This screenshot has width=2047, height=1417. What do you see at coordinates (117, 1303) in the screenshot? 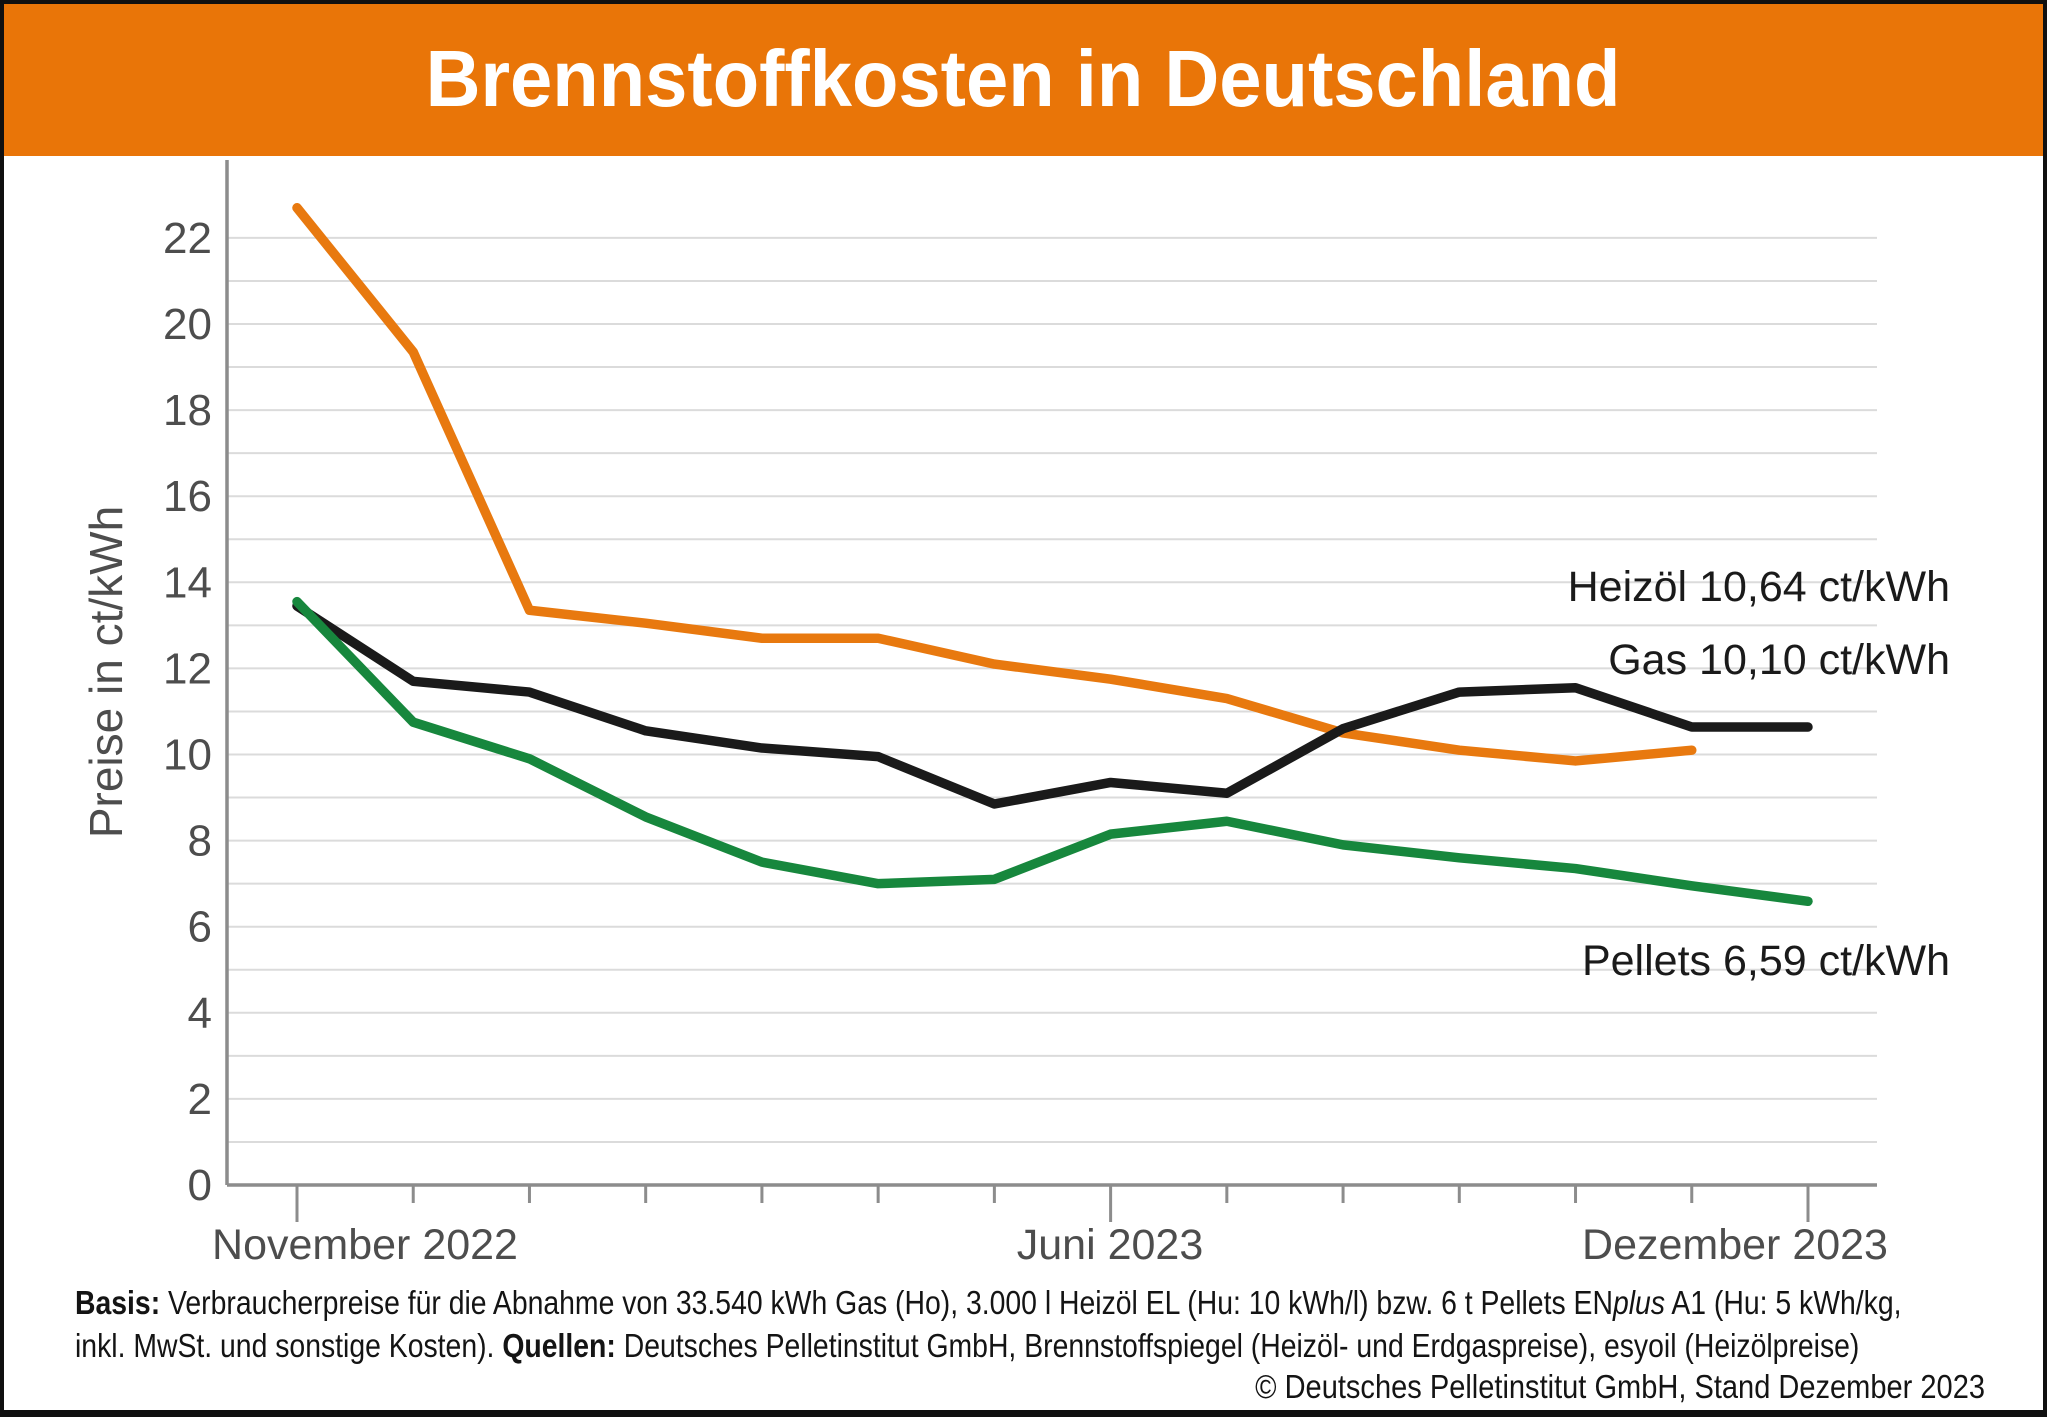
I see `footer-text-segment: Basis:` at bounding box center [117, 1303].